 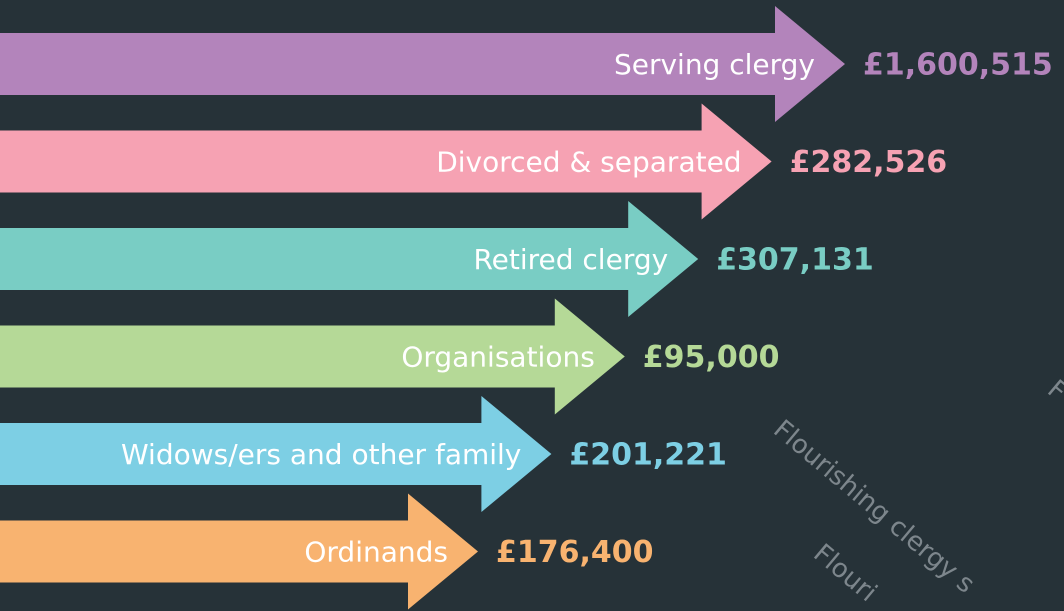 What do you see at coordinates (575, 552) in the screenshot?
I see `item-amount: £176,400` at bounding box center [575, 552].